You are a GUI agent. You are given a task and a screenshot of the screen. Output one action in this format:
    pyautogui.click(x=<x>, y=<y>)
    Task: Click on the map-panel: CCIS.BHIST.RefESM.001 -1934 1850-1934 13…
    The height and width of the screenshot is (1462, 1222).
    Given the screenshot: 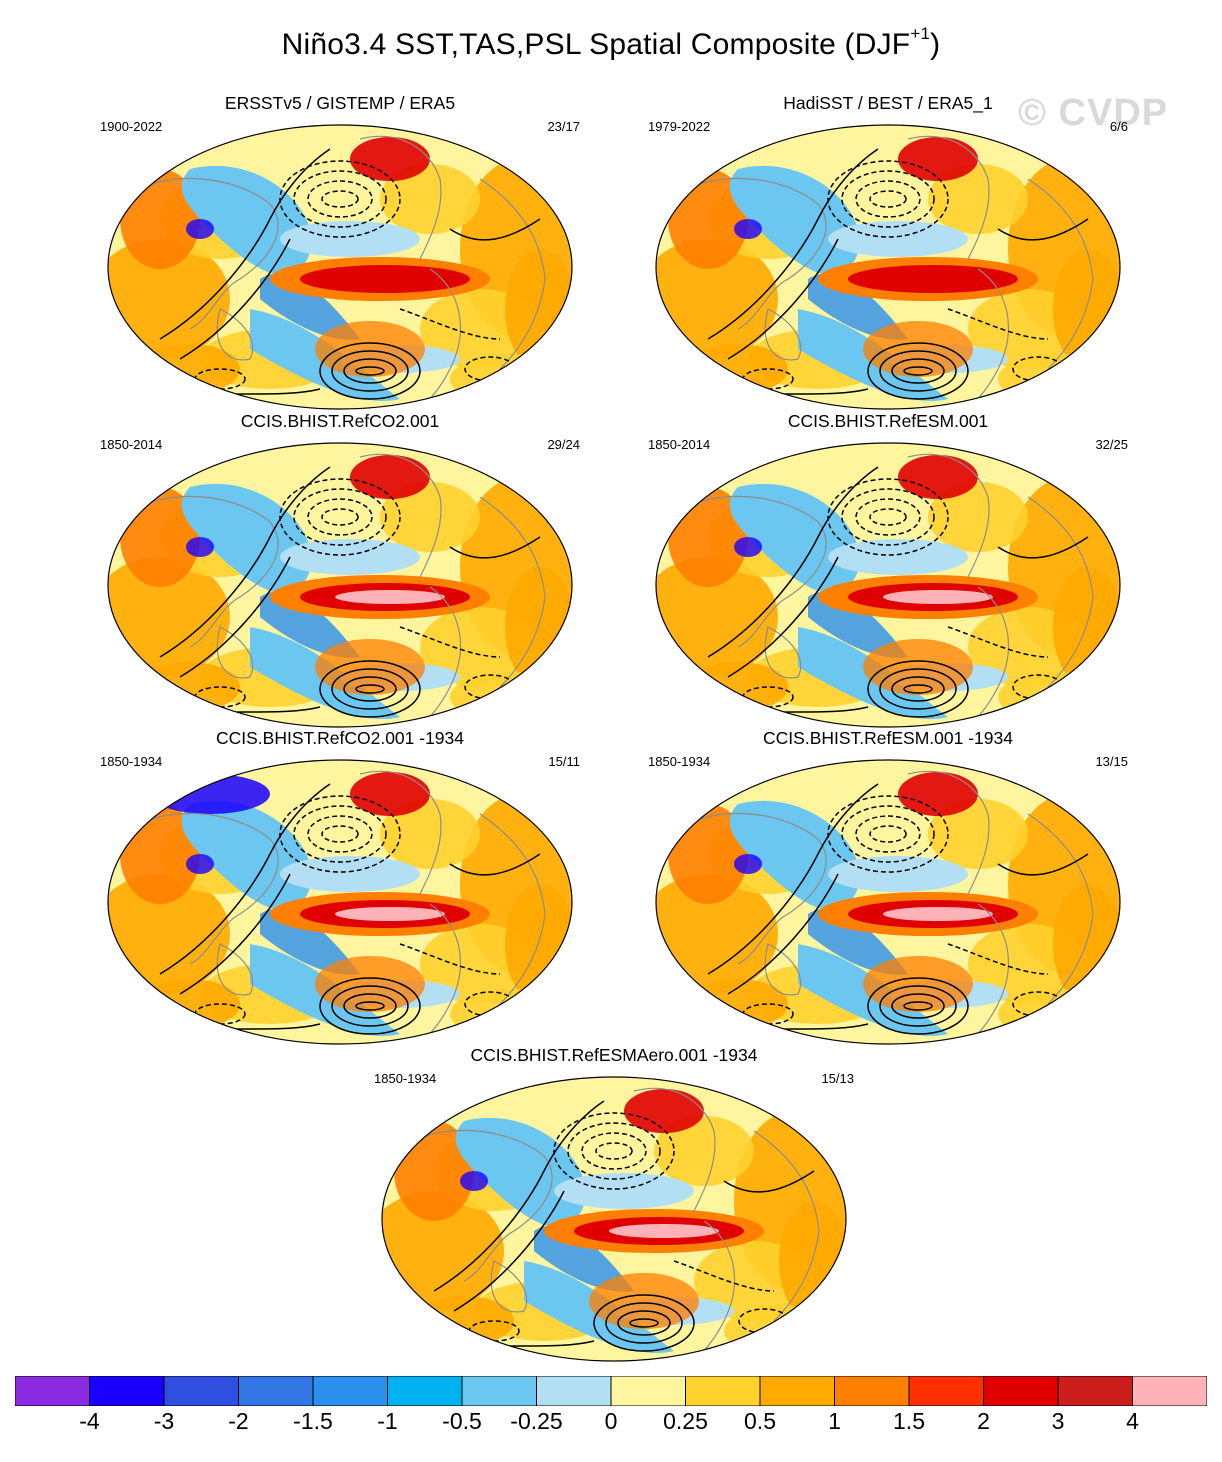 What is the action you would take?
    pyautogui.click(x=888, y=888)
    